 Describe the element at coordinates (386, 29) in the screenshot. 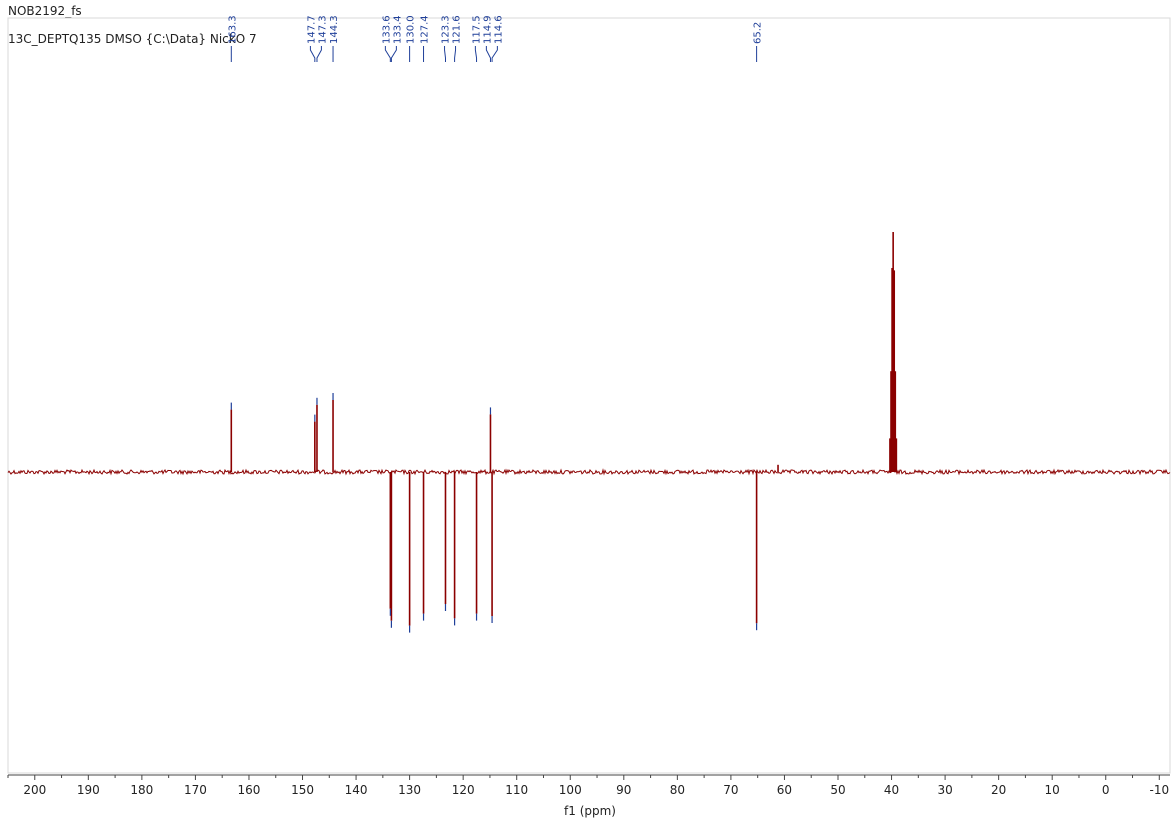

I see `peak-label: 133.6` at that location.